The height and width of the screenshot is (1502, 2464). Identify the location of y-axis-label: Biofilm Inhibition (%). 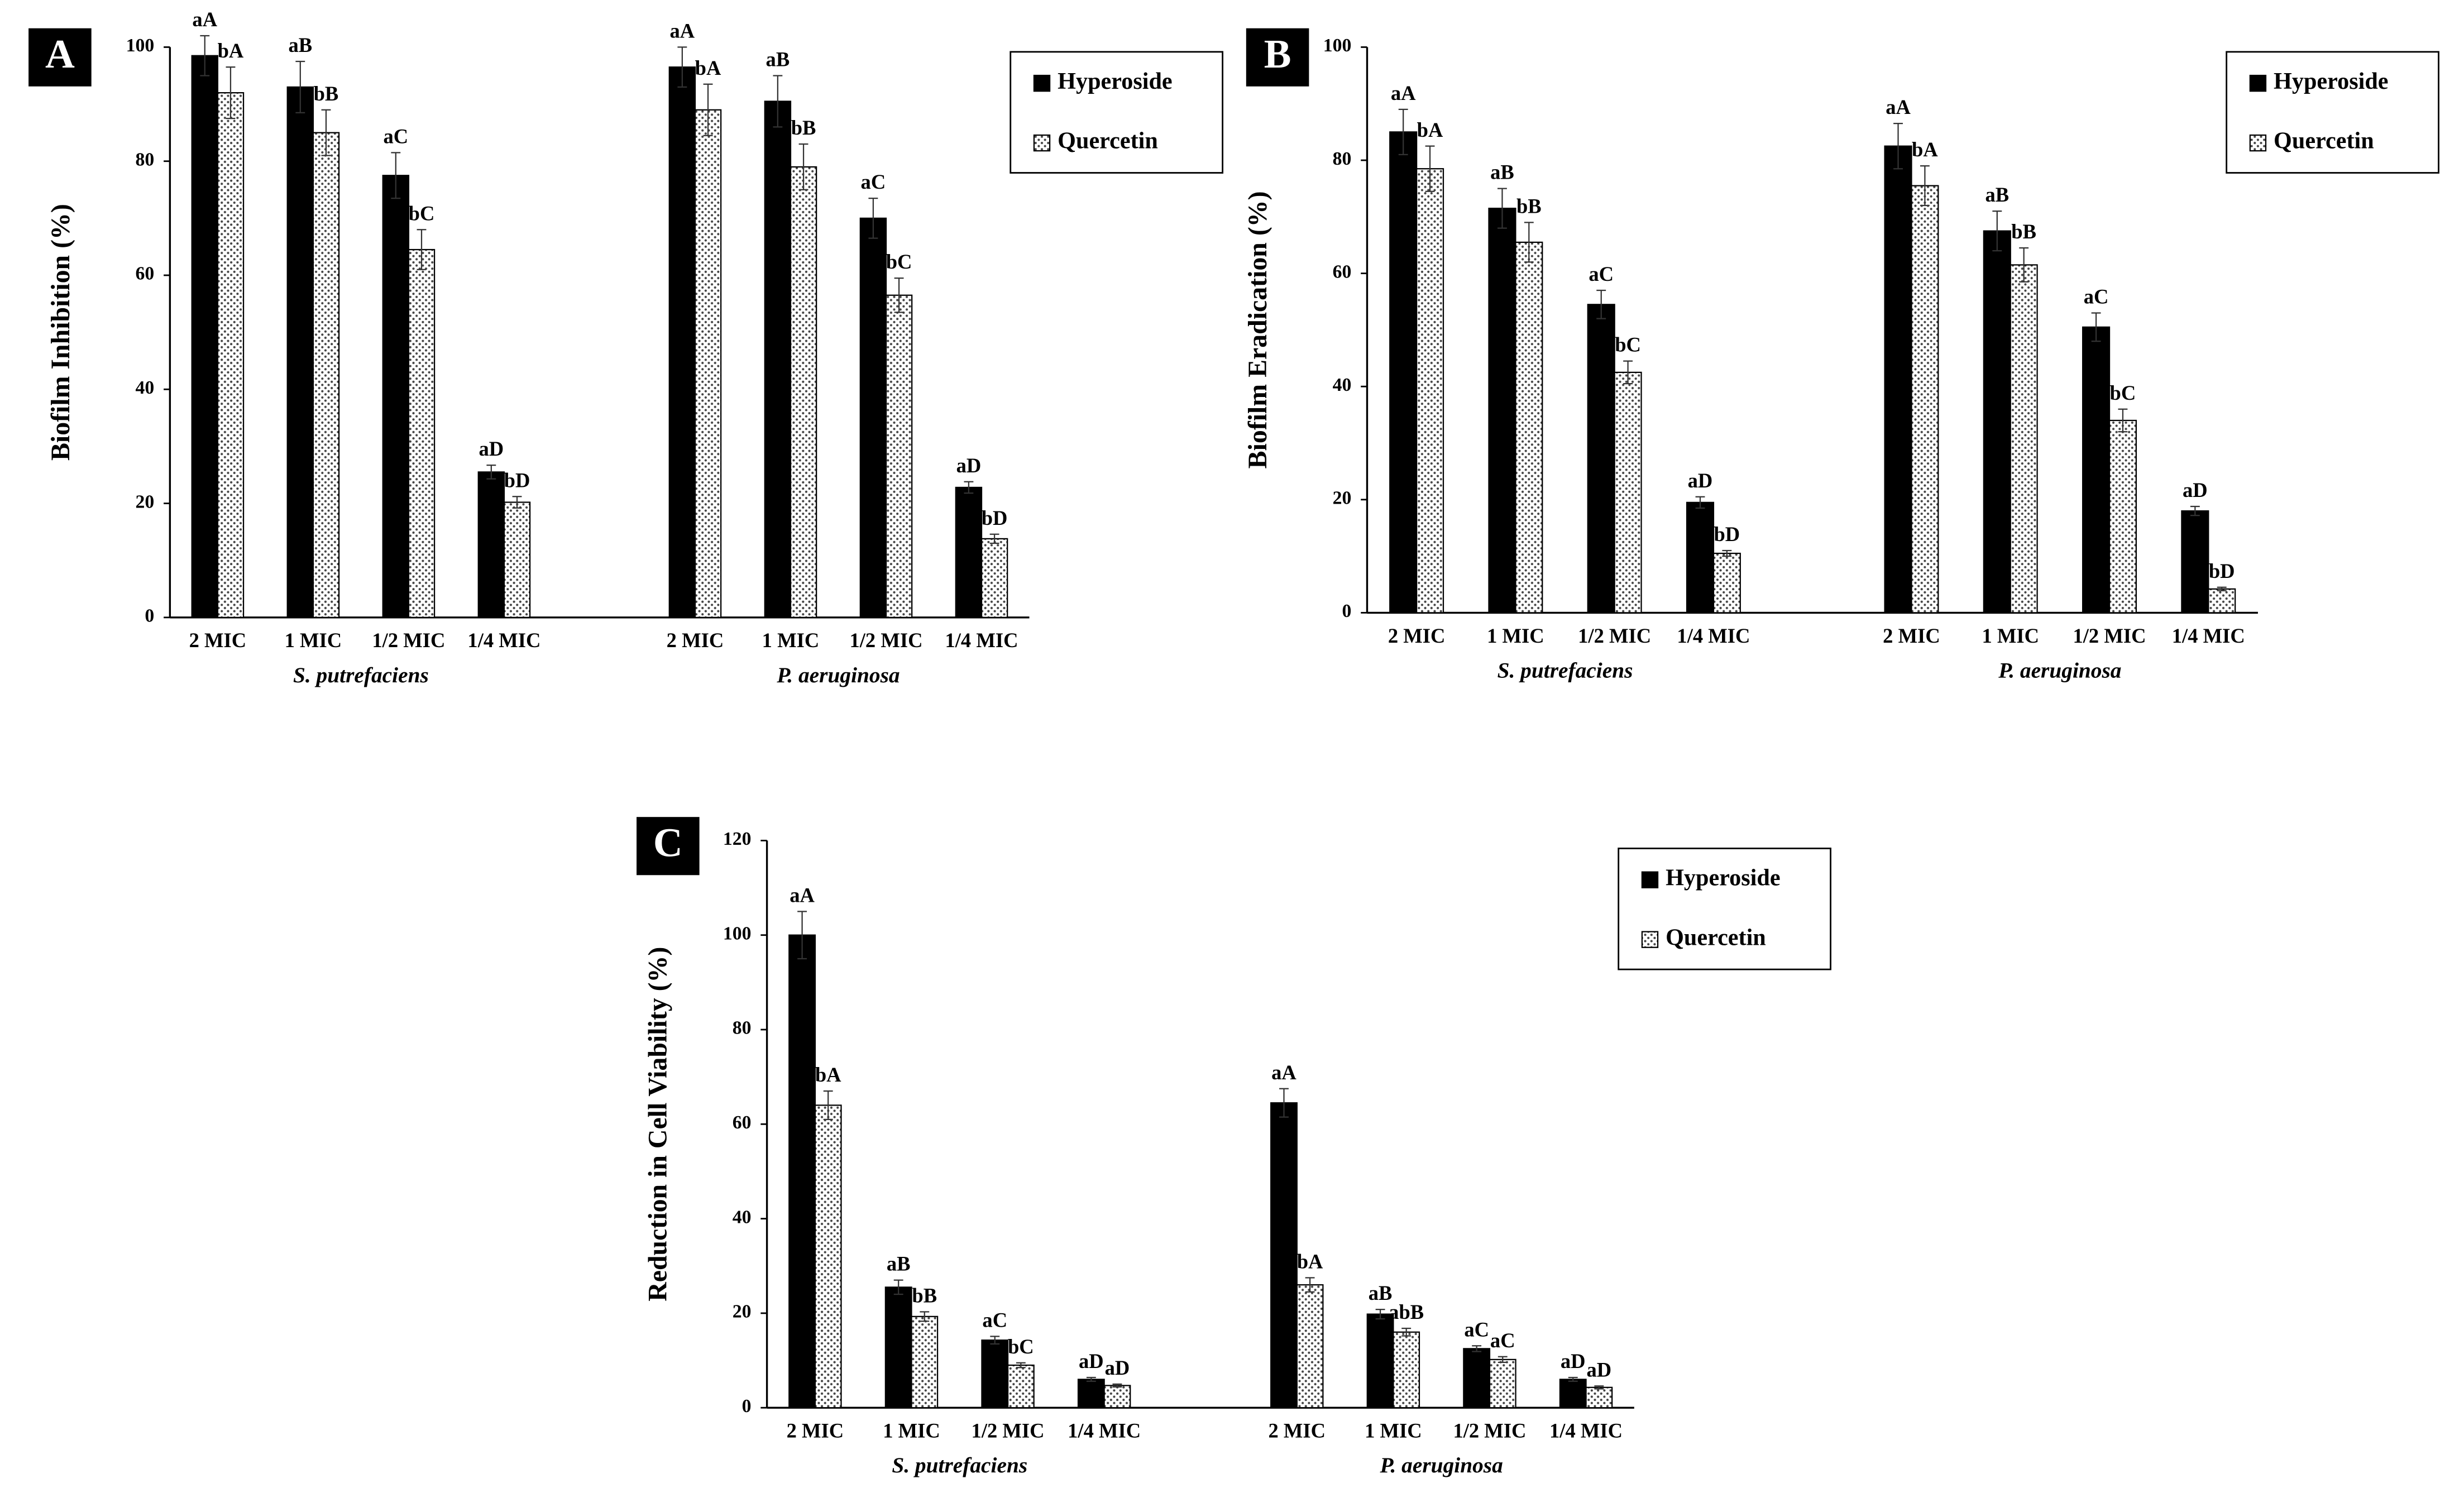
(60, 333).